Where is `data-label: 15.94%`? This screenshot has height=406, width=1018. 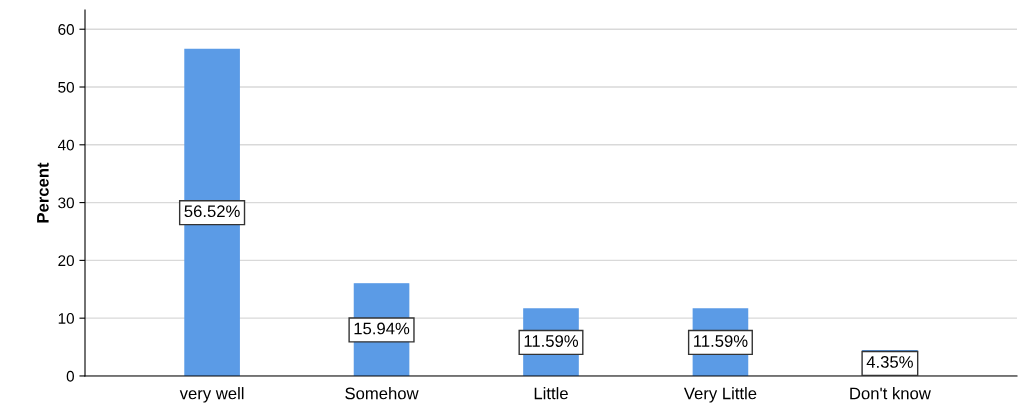
data-label: 15.94% is located at coordinates (382, 328).